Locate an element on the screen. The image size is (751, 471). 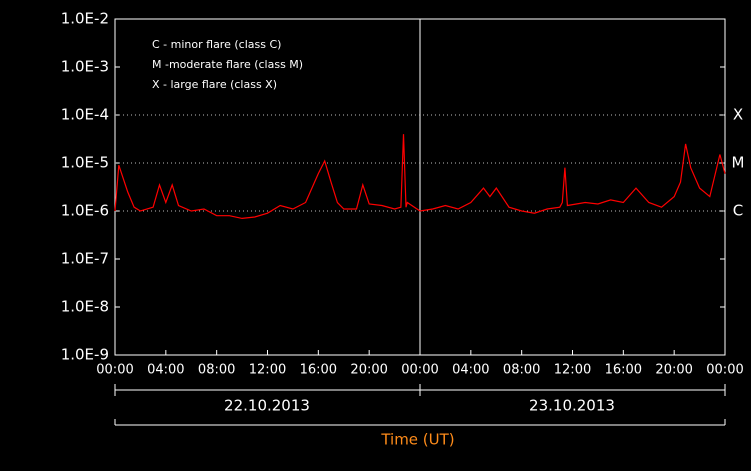
day-brackets is located at coordinates (420, 405).